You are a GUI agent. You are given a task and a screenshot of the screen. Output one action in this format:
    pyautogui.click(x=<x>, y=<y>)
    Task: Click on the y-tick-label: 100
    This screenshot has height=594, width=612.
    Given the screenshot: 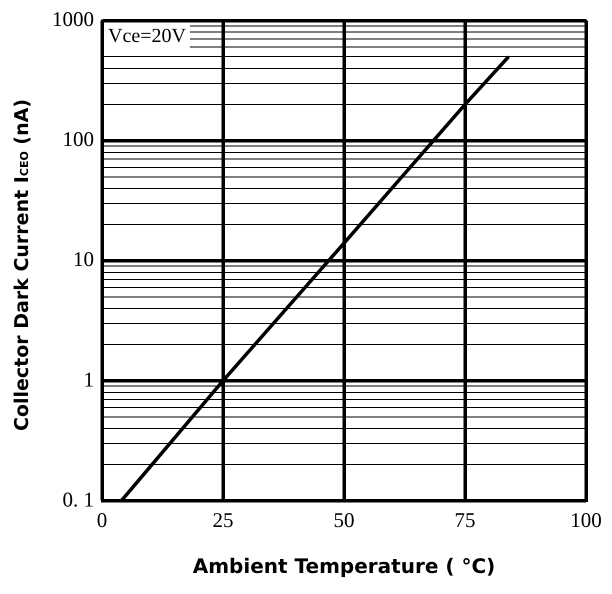 What is the action you would take?
    pyautogui.click(x=78, y=139)
    